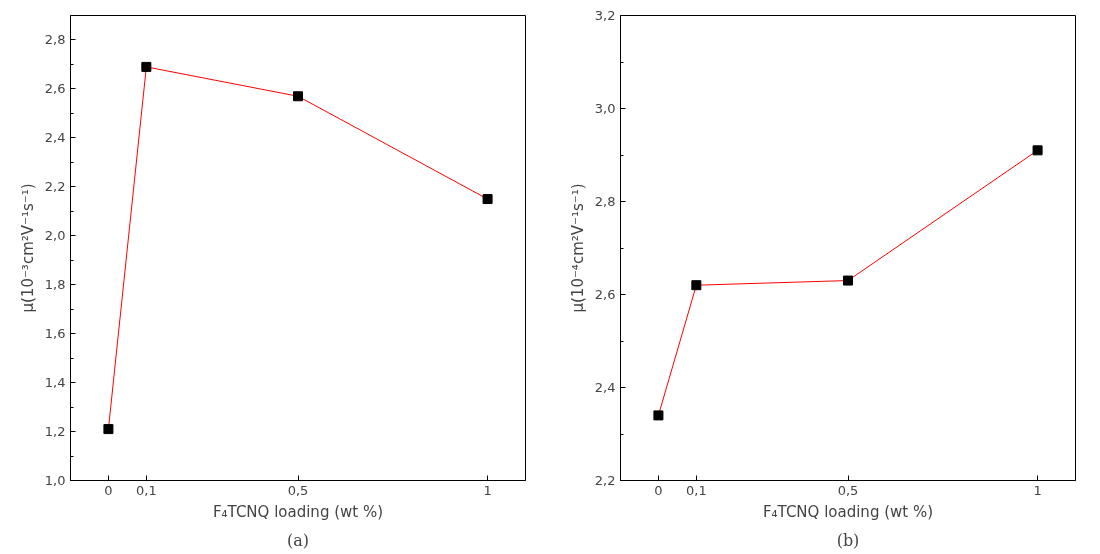 The image size is (1100, 554). I want to click on y-axis-title: μ(10⁻³cm²V⁻¹s⁻¹), so click(27, 248).